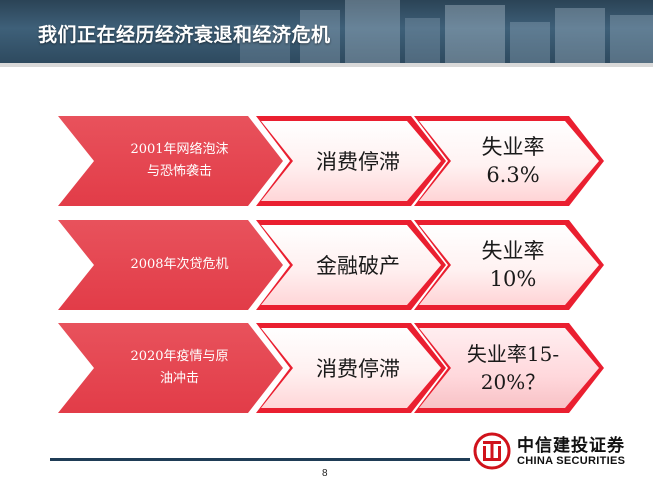 This screenshot has height=490, width=653. I want to click on event-chevron: 2001年网络泡沫 与恐怖袭击, so click(170, 161).